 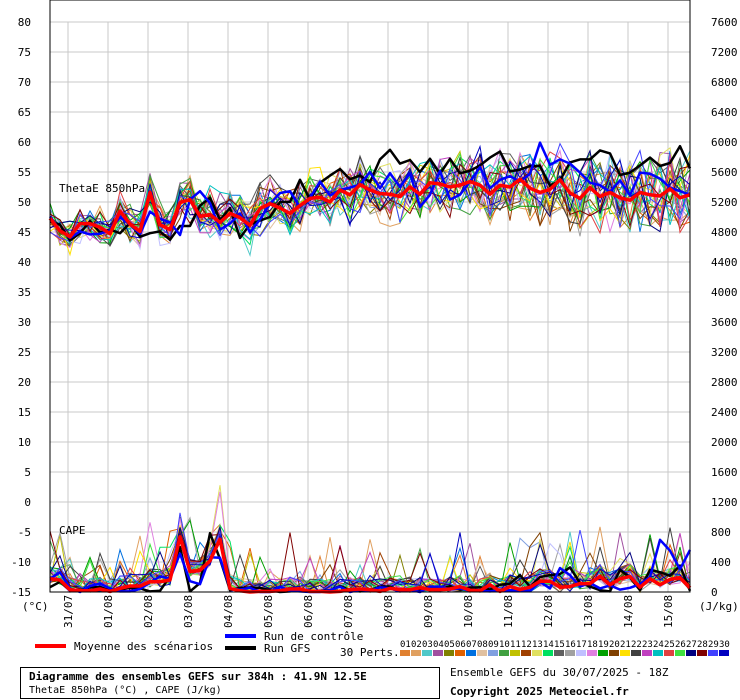 I want to click on member-legend-number: 17, so click(x=581, y=645).